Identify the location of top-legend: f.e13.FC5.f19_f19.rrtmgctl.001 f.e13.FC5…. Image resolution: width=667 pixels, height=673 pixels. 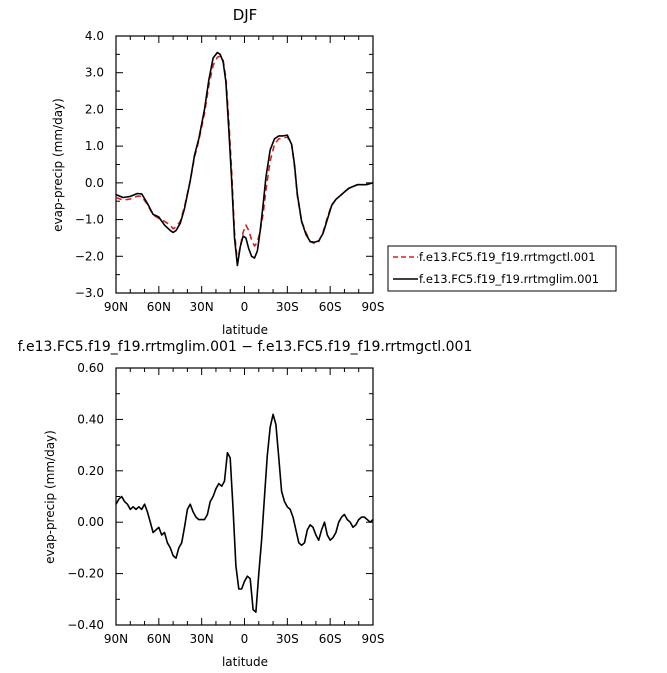
(502, 268).